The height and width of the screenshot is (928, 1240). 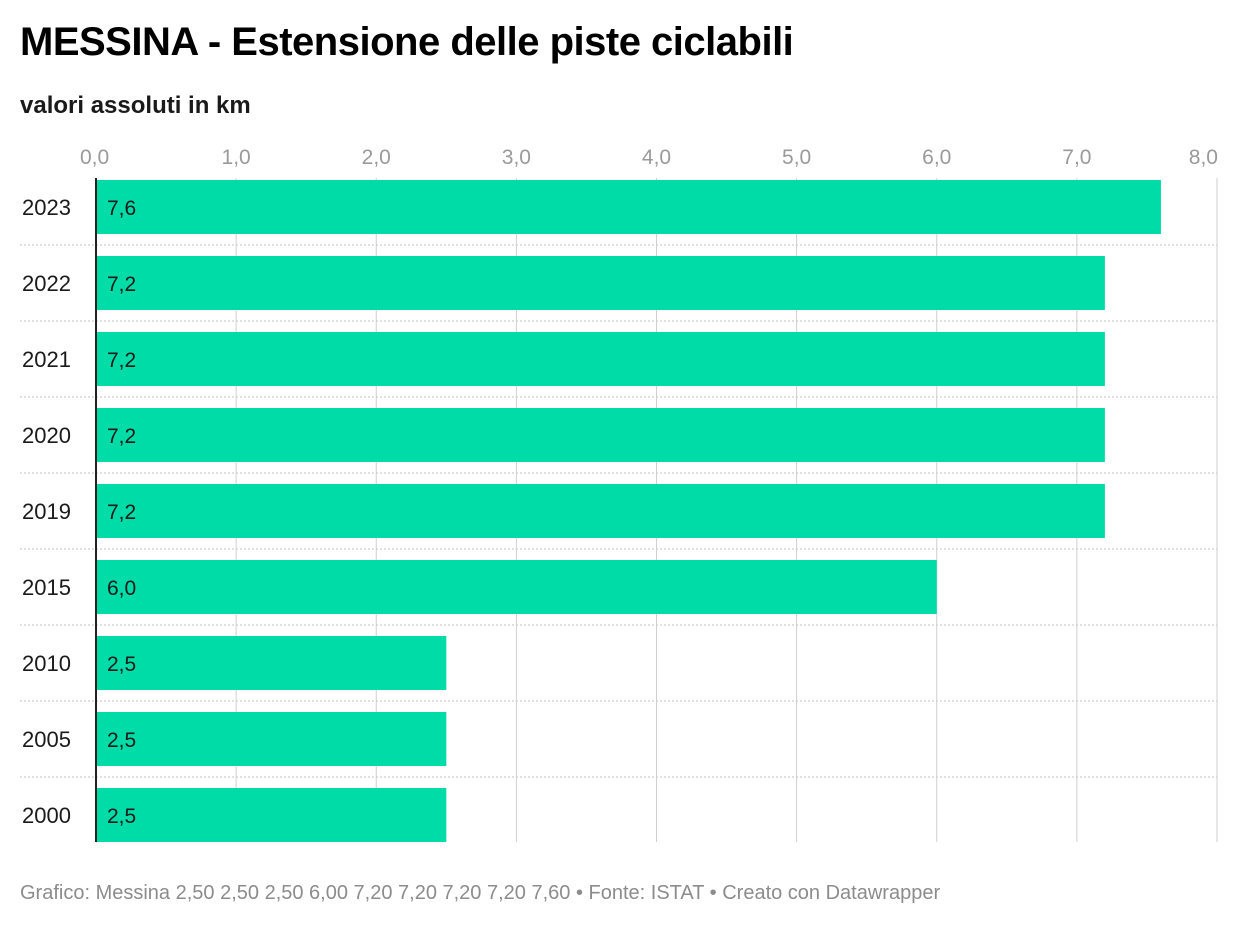 What do you see at coordinates (376, 157) in the screenshot?
I see `x-tick-label: 2,0` at bounding box center [376, 157].